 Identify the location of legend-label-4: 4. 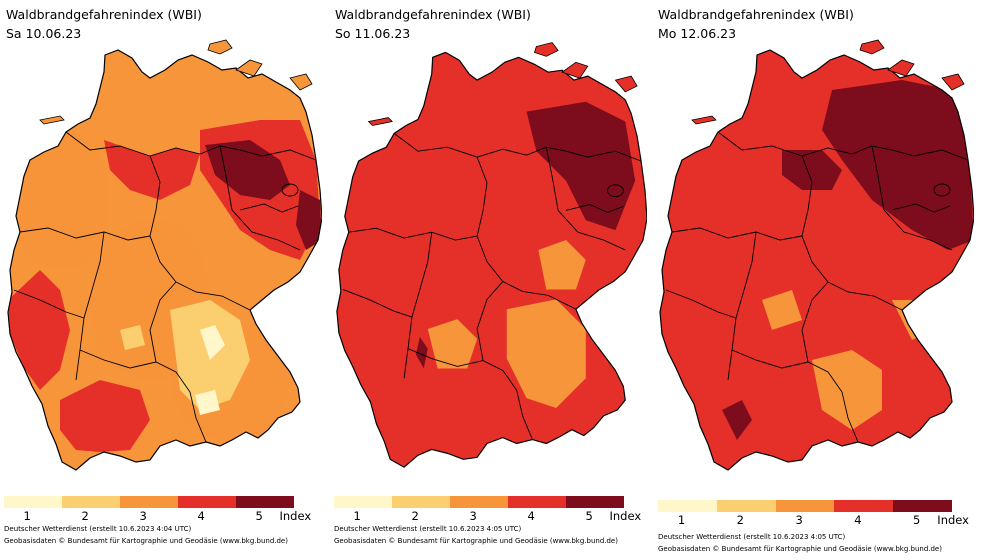
(858, 520).